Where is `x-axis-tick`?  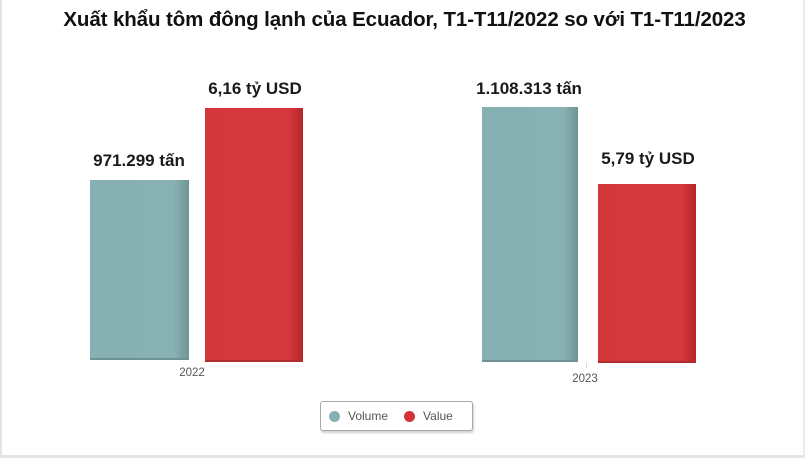
x-axis-tick is located at coordinates (586, 365).